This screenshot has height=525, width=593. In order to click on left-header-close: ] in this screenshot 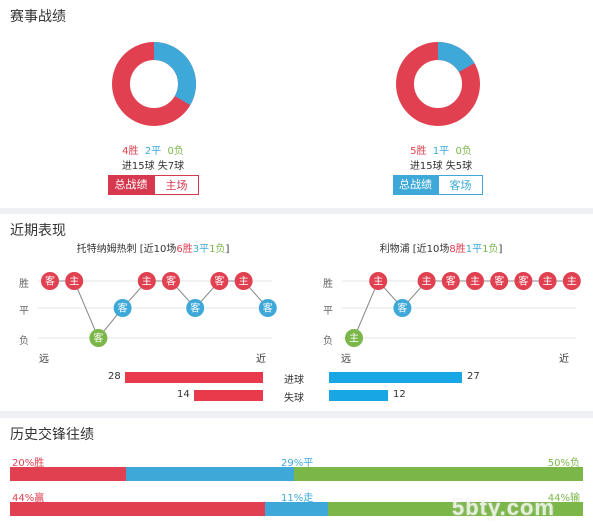, I will do `click(227, 249)`.